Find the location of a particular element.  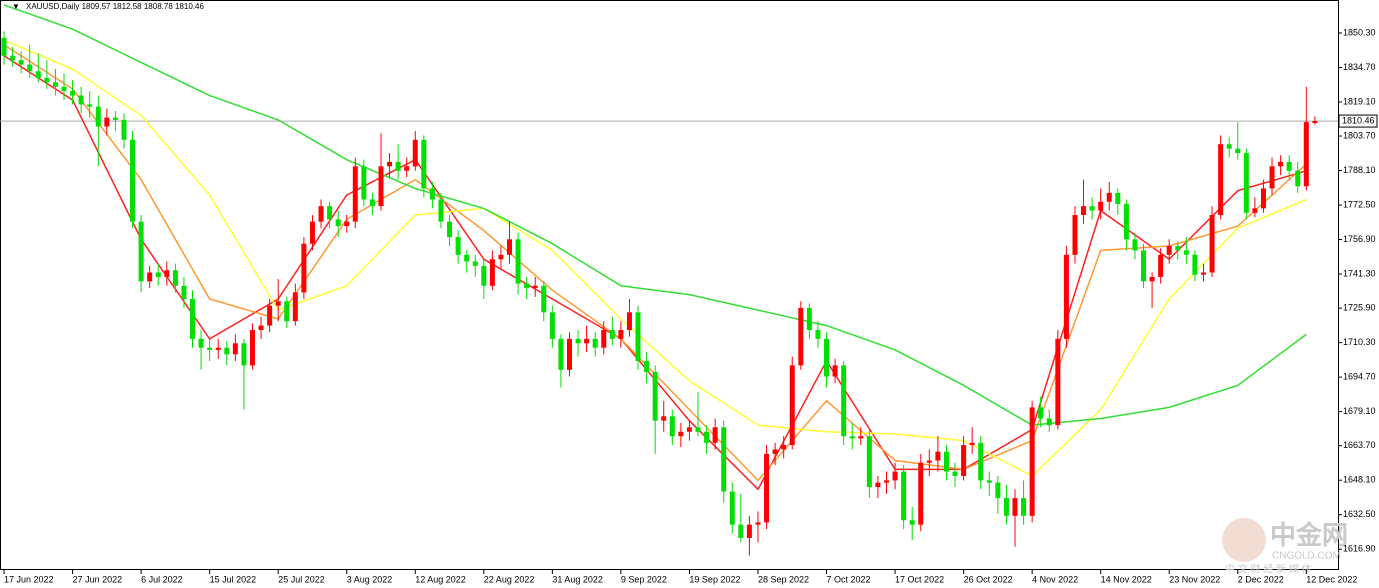

x-tick-label: 28 Sep 2022 is located at coordinates (783, 579).